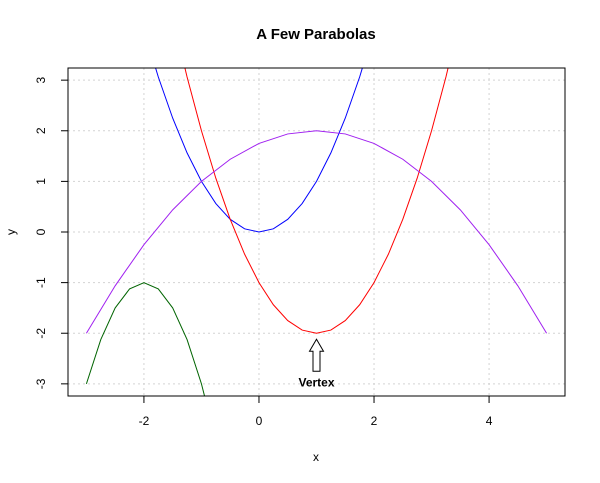 The width and height of the screenshot is (600, 483). What do you see at coordinates (41, 383) in the screenshot?
I see `y-tick-label: -3` at bounding box center [41, 383].